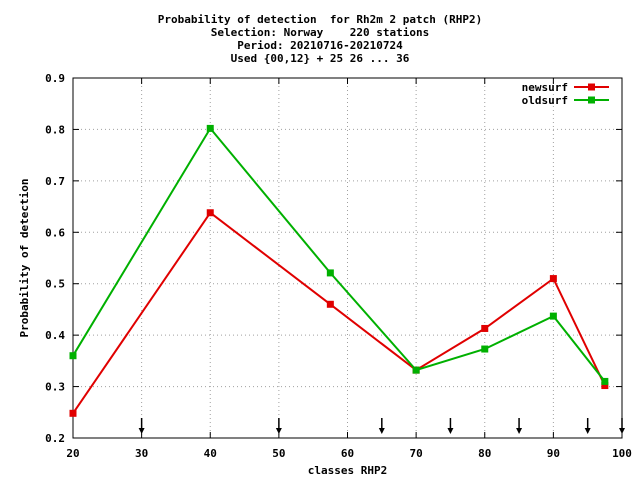 The width and height of the screenshot is (640, 480). I want to click on x-tick-label: 90, so click(553, 453).